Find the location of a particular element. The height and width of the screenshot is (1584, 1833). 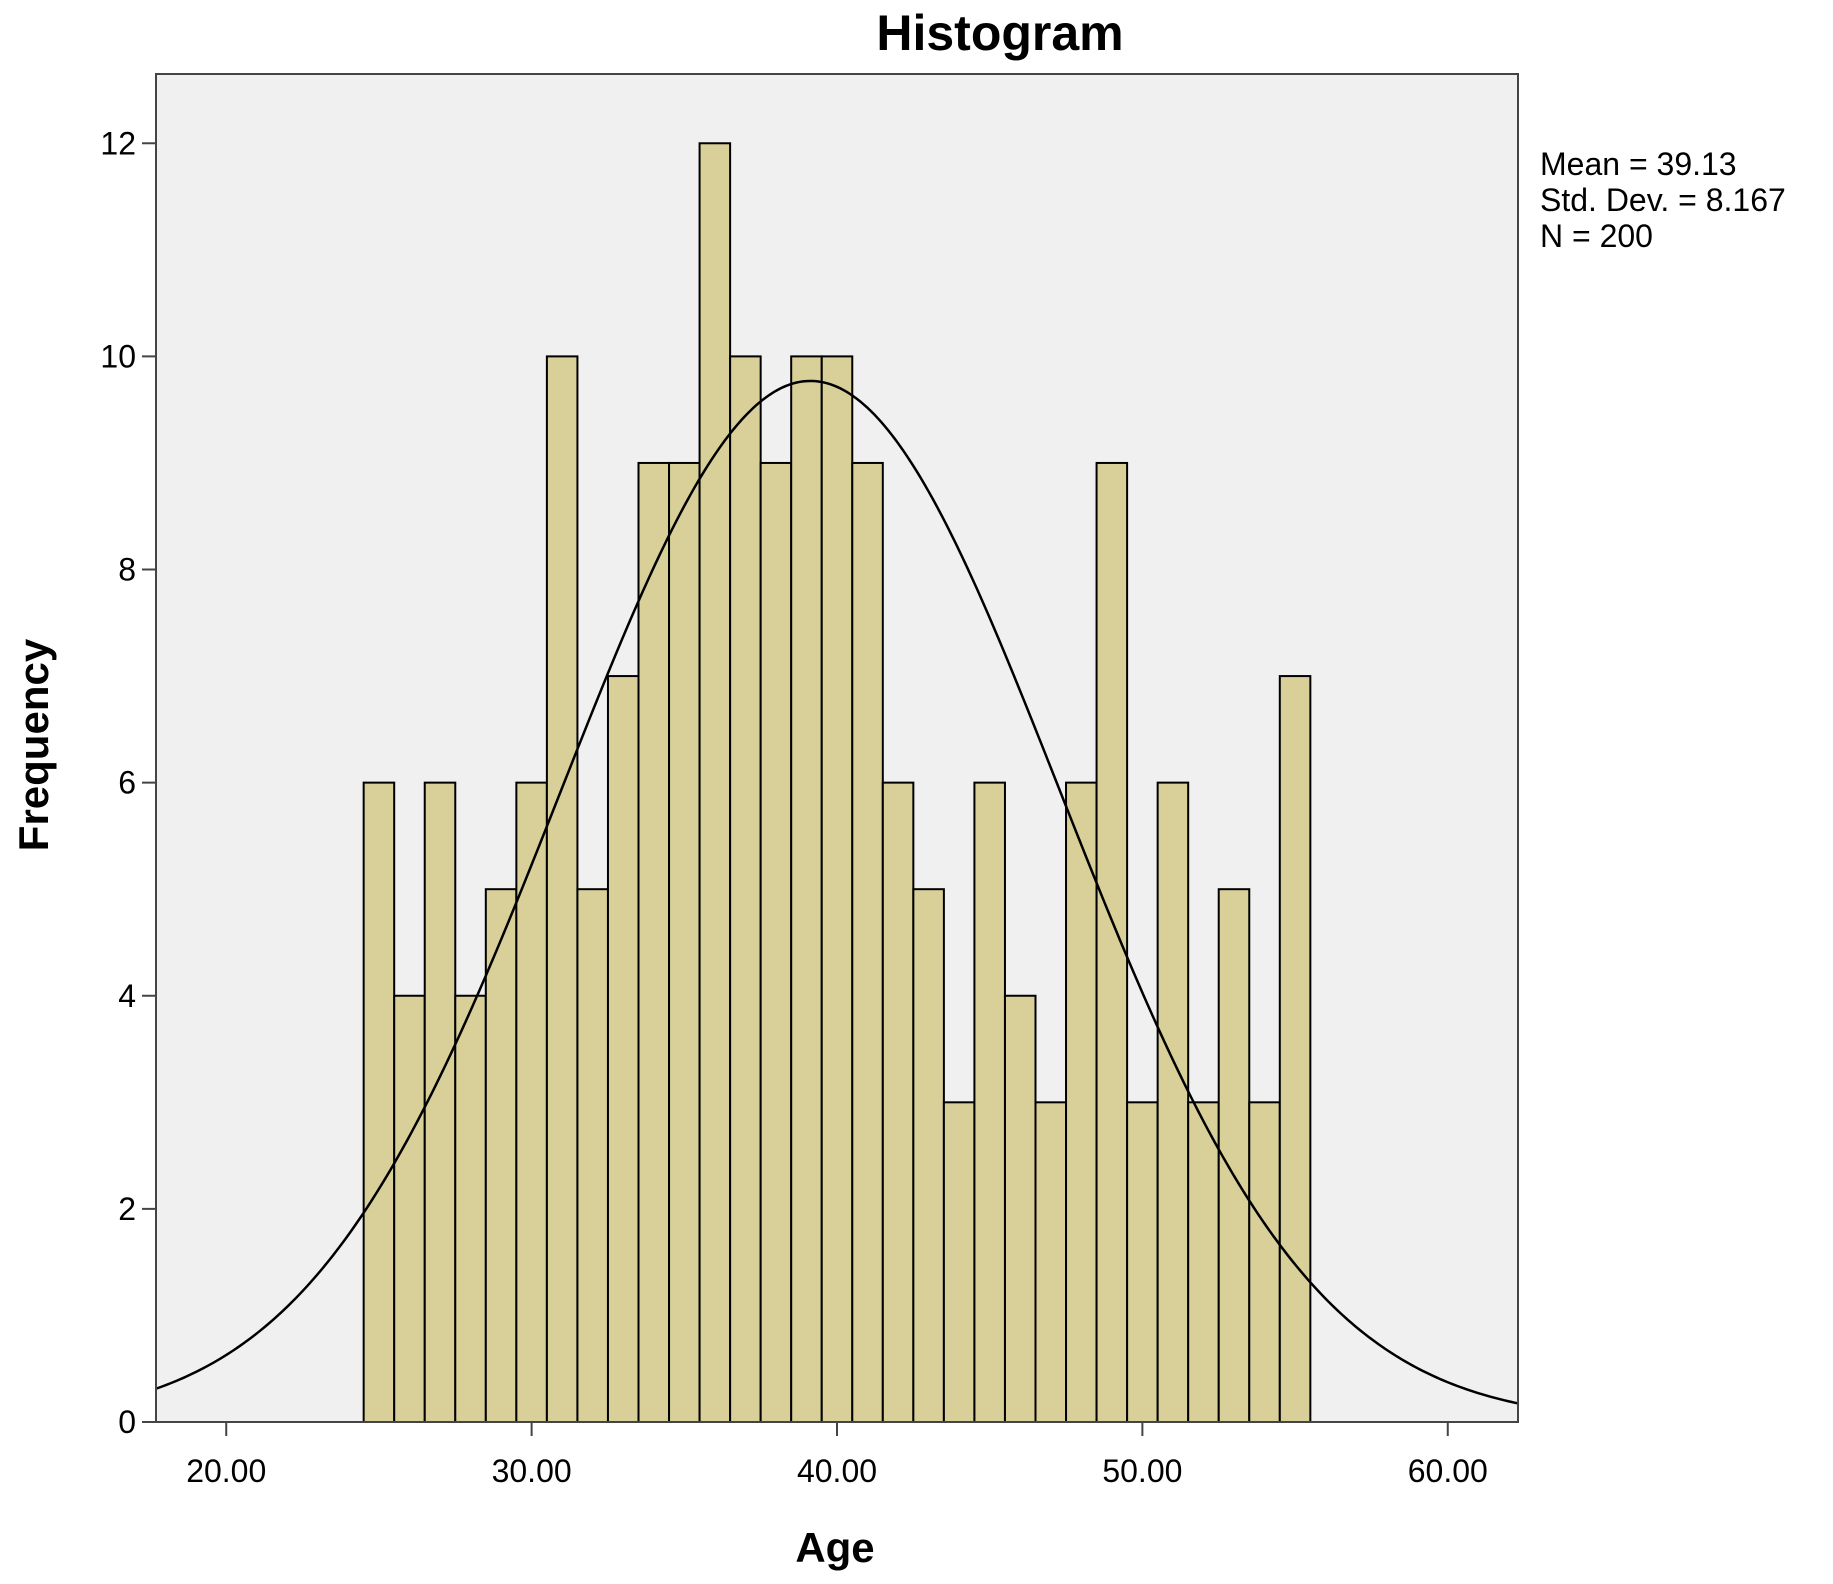

x-axis: 20.00 30.00 40.00 50.00 60.00 is located at coordinates (837, 1455).